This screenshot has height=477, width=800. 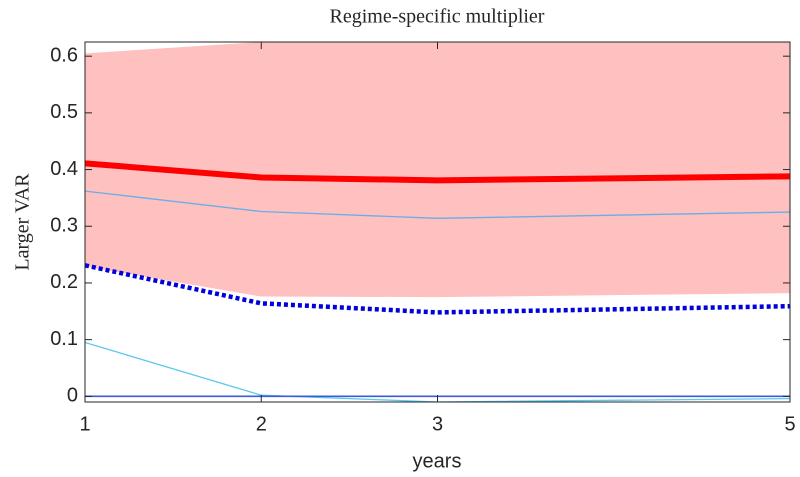 I want to click on chart-title: Regime-specific multiplier, so click(x=437, y=17).